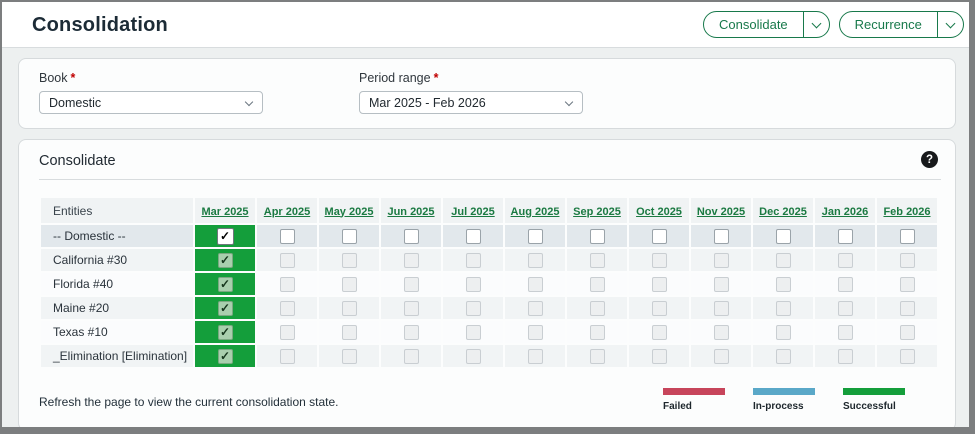 The width and height of the screenshot is (975, 434). I want to click on month-column-header: Dec 2025, so click(783, 210).